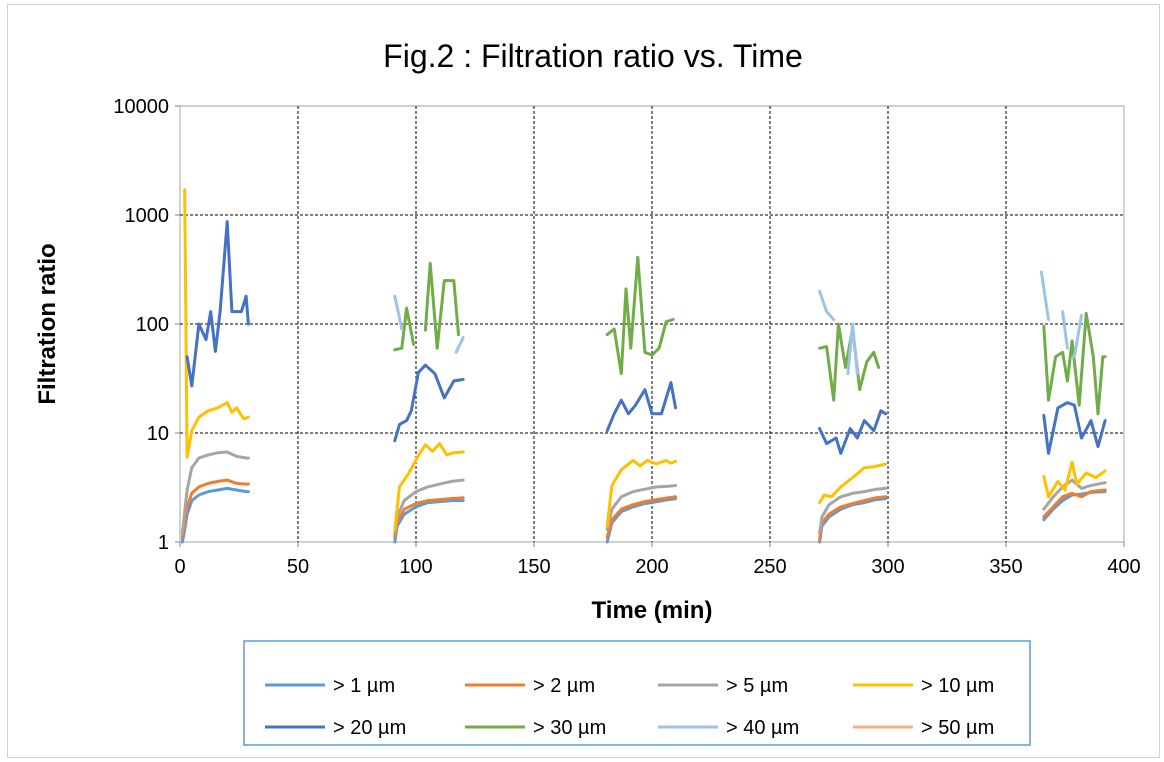 The image size is (1164, 762). Describe the element at coordinates (298, 567) in the screenshot. I see `x-tick-label: 50` at that location.